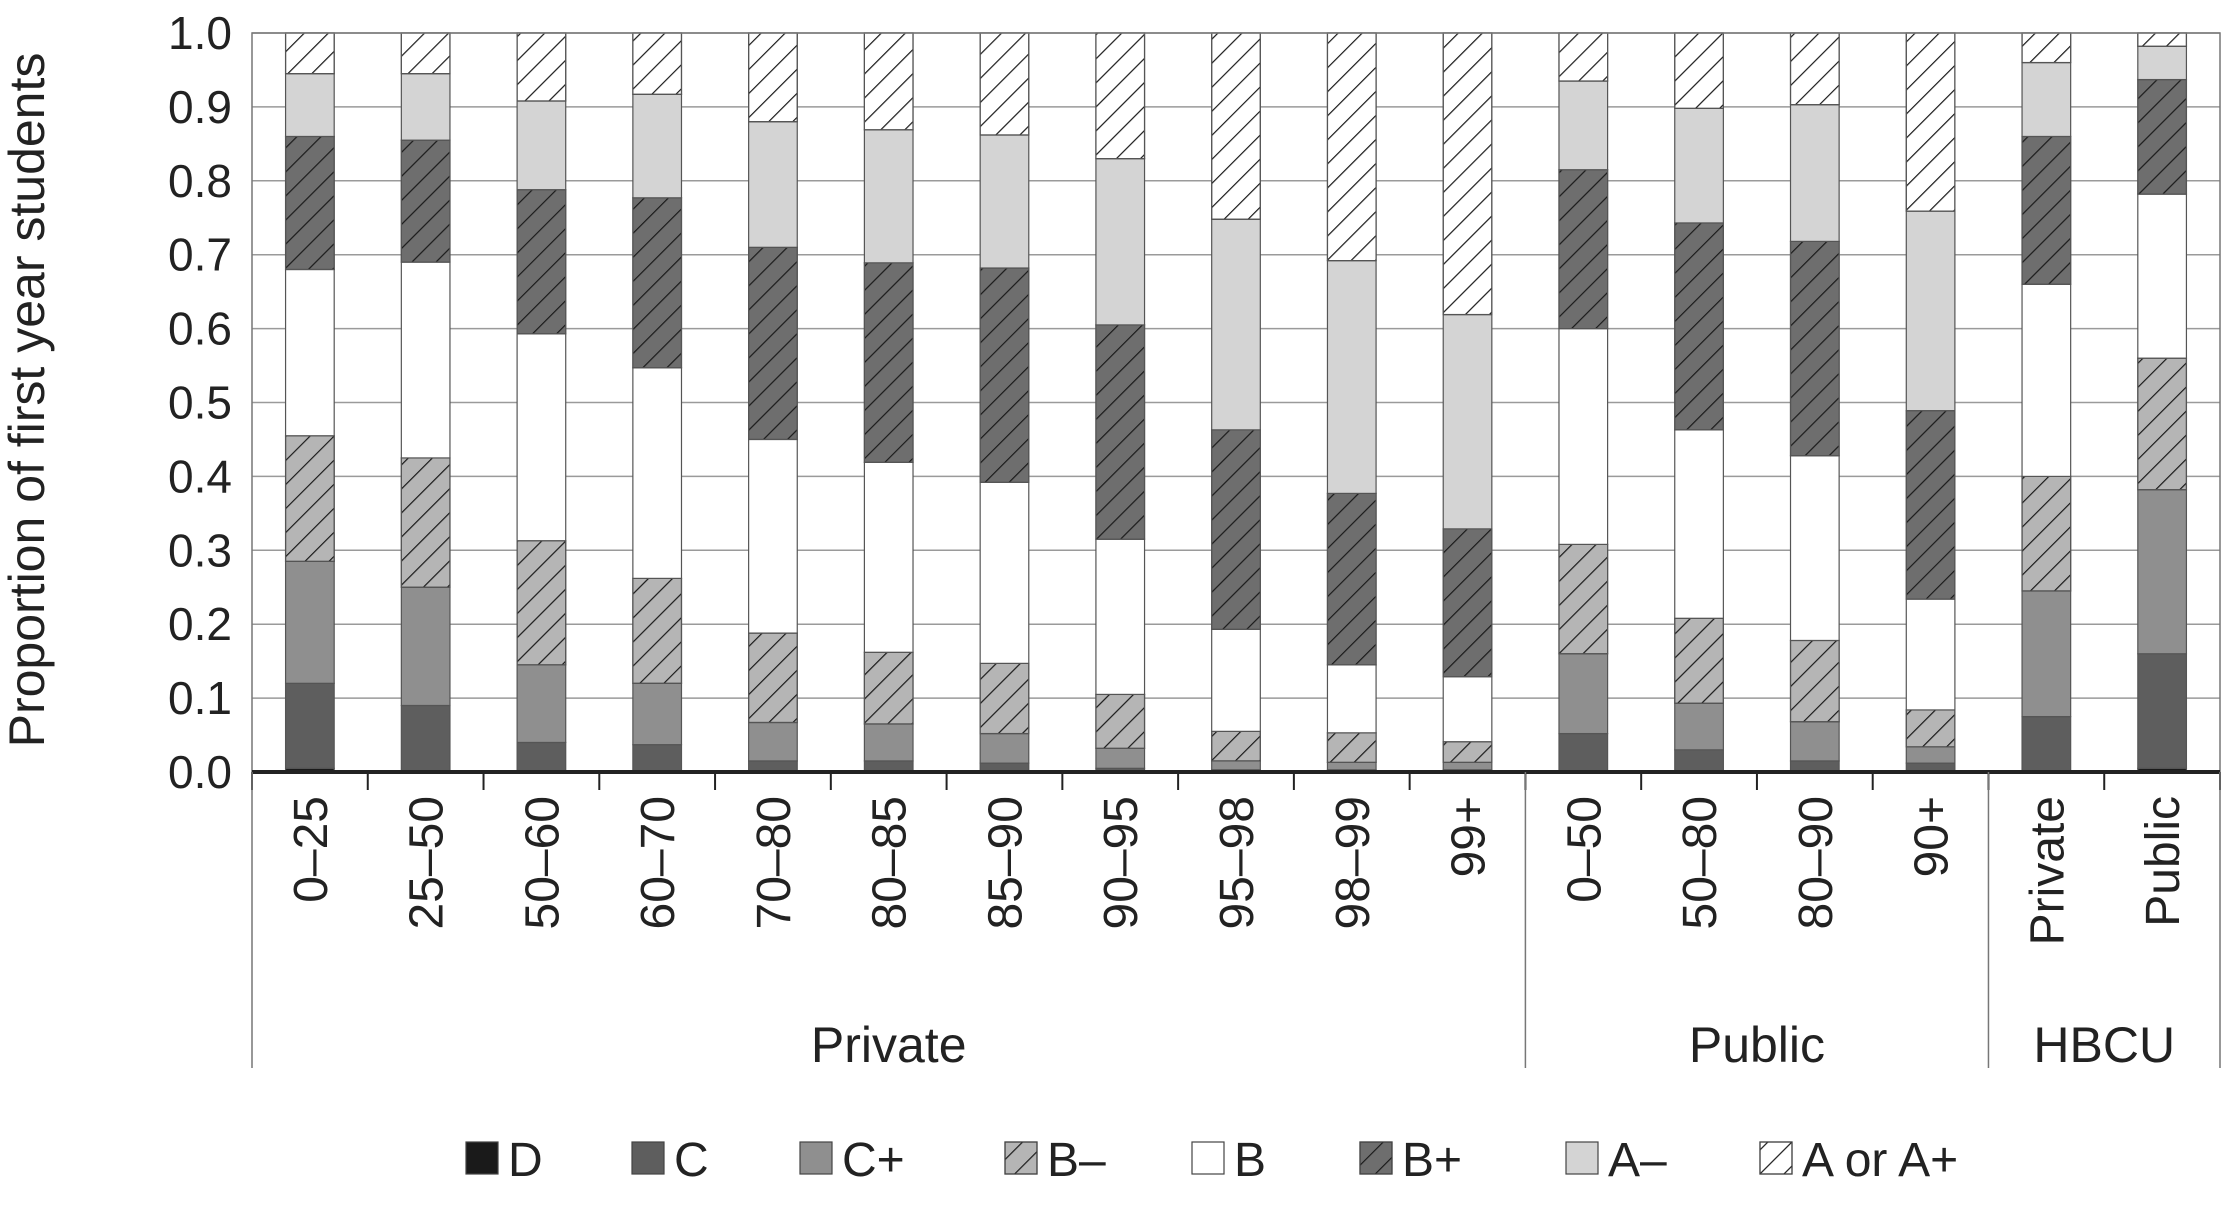  Describe the element at coordinates (200, 402) in the screenshot. I see `y-tick-labels: 0.0 0.1 0.2 0.3 0.4 0.5 0.6 0.7 0.8 0.9 1.0` at that location.